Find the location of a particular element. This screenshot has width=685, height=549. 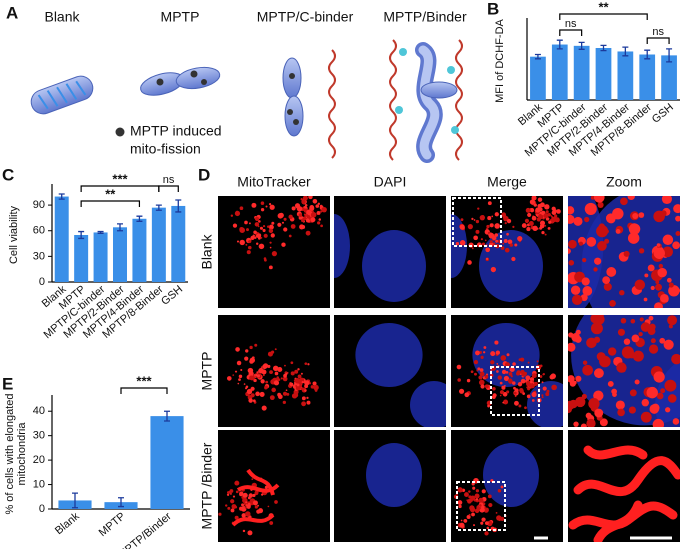

y-tick-label: 30 is located at coordinates (39, 256).